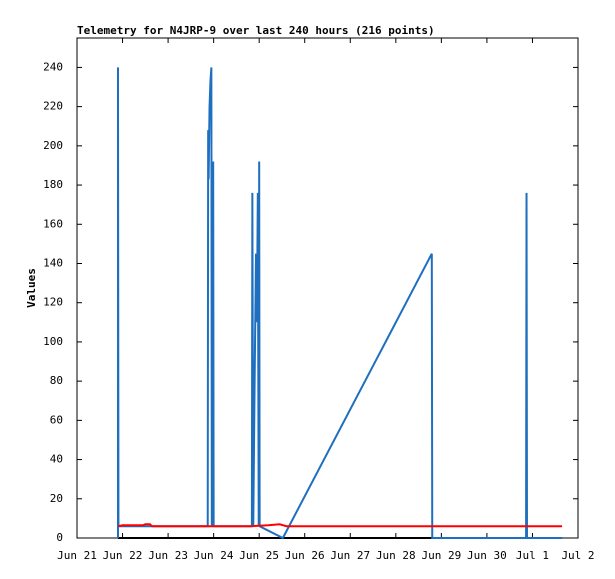 The height and width of the screenshot is (579, 615). I want to click on x-tick-label: Jun 29, so click(441, 555).